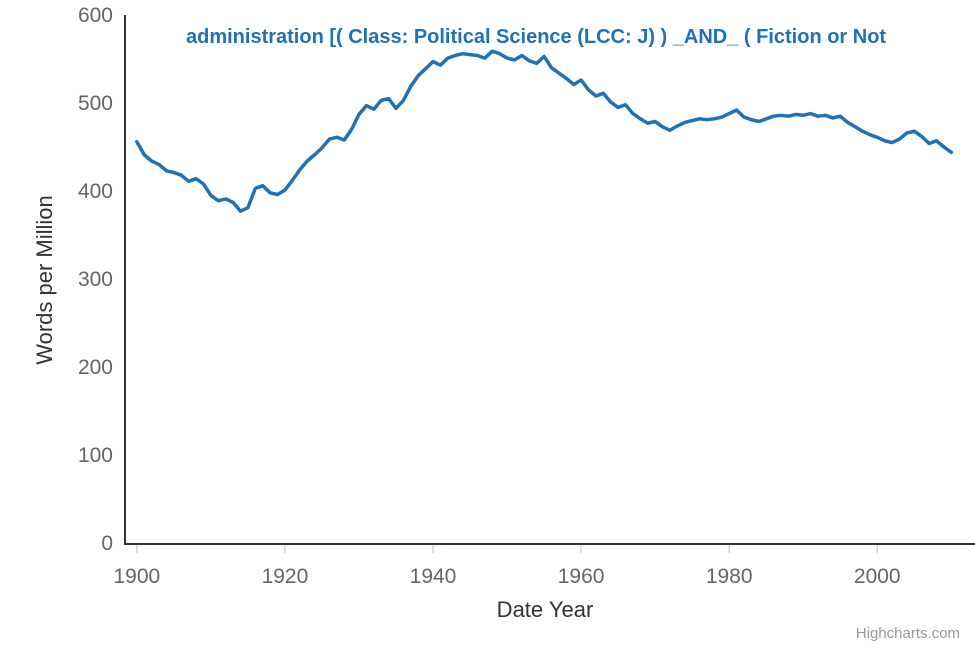 The height and width of the screenshot is (650, 975). What do you see at coordinates (877, 576) in the screenshot?
I see `x-tick-label: 2000` at bounding box center [877, 576].